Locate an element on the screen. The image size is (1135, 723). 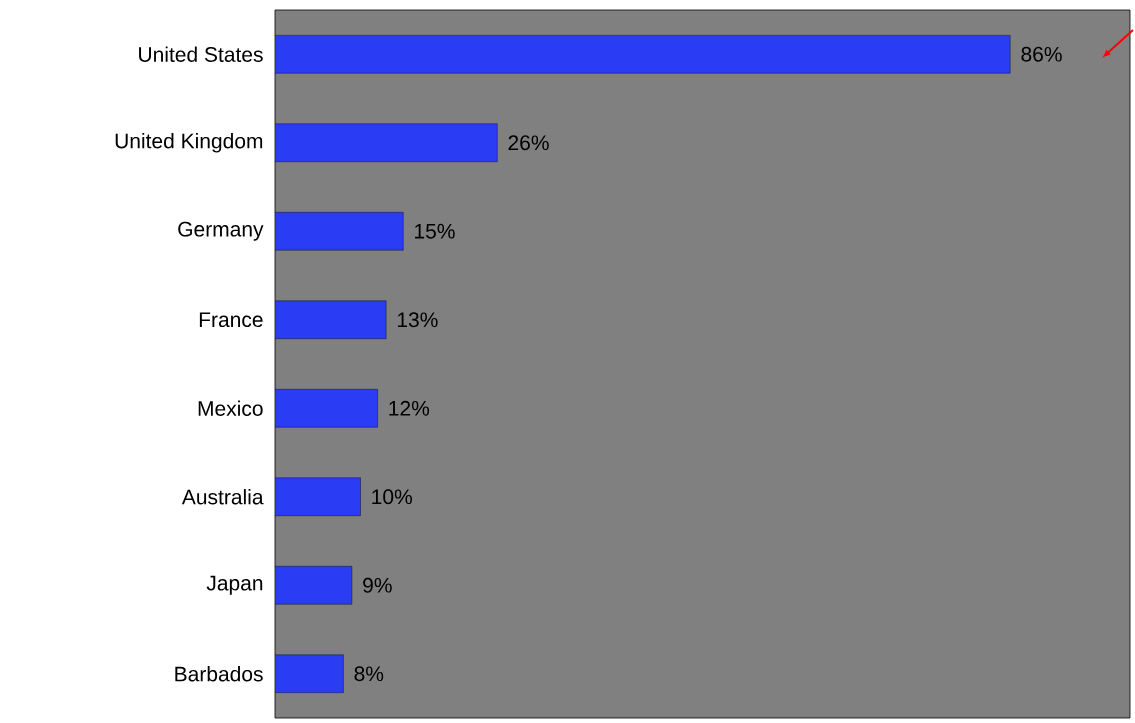
data-label: 9% is located at coordinates (377, 585).